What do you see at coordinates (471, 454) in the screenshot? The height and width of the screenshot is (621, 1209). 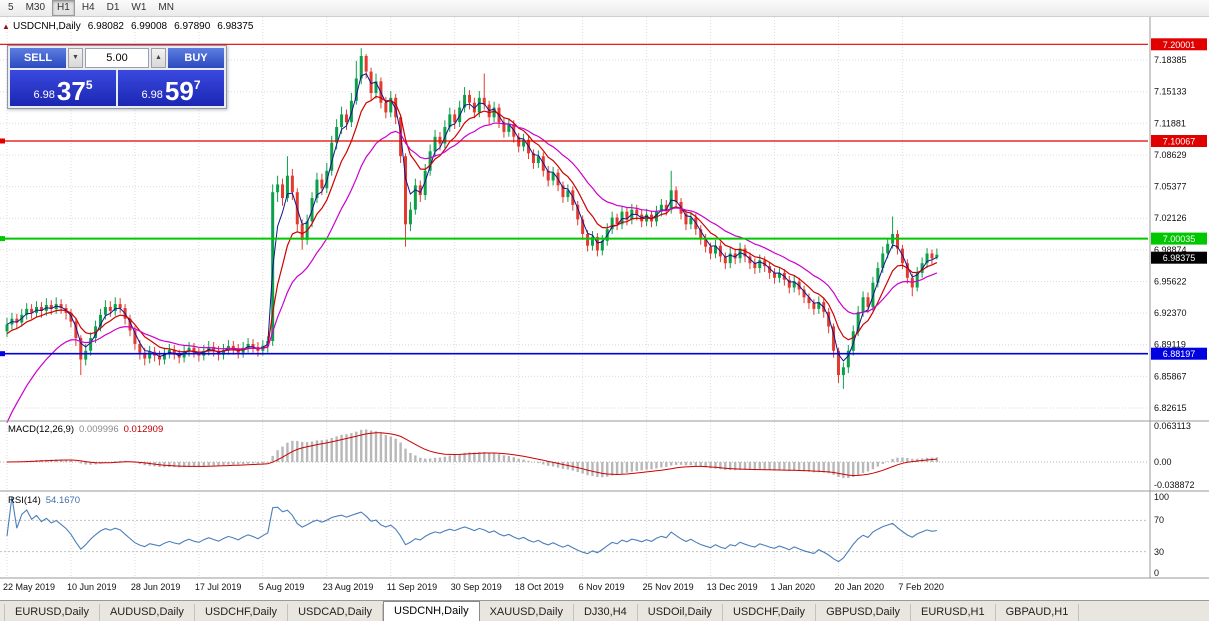 I see `macd-signal-line` at bounding box center [471, 454].